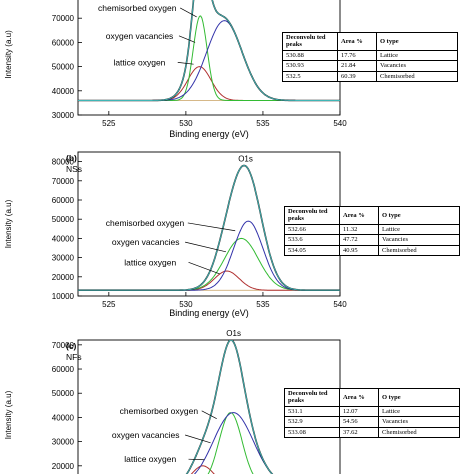  What do you see at coordinates (137, 8) in the screenshot?
I see `panel-a-annotation-text: chemisorbed oxygen` at bounding box center [137, 8].